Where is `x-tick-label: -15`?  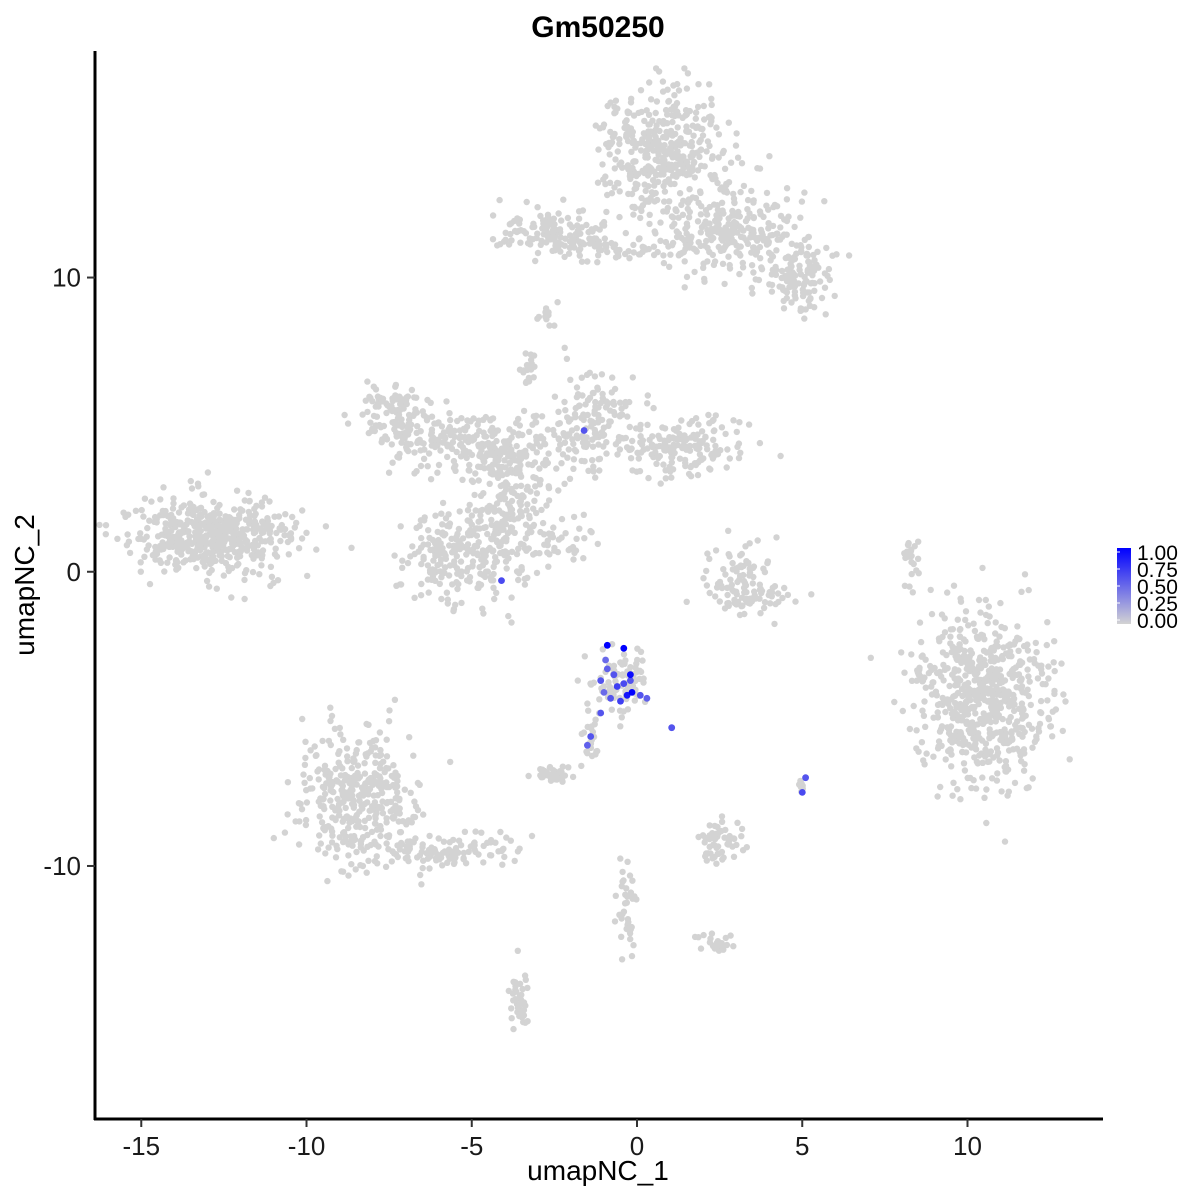
x-tick-label: -15 is located at coordinates (141, 1146).